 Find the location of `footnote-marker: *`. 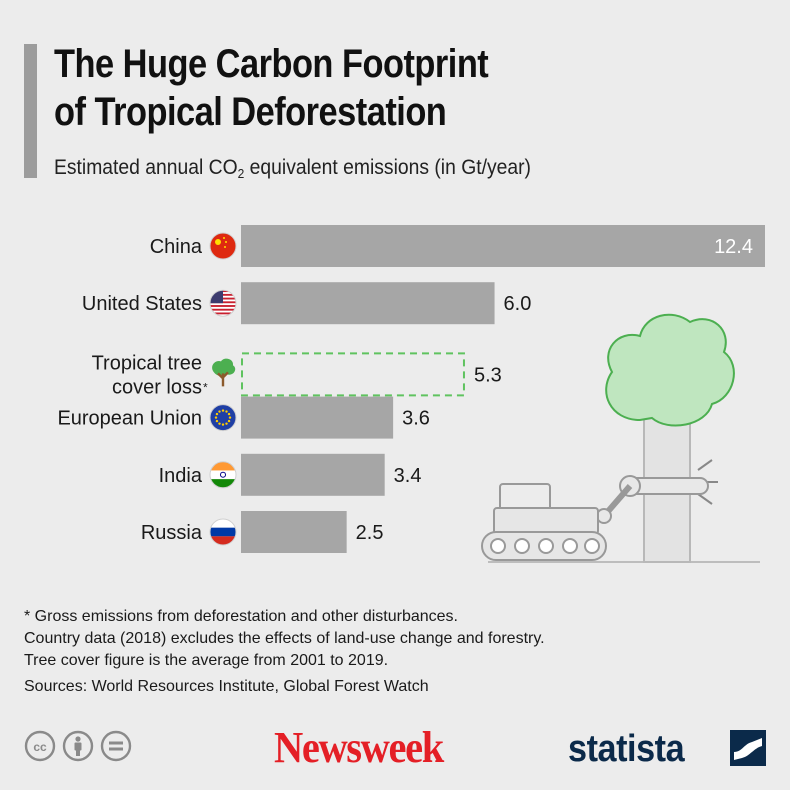

footnote-marker: * is located at coordinates (205, 387).